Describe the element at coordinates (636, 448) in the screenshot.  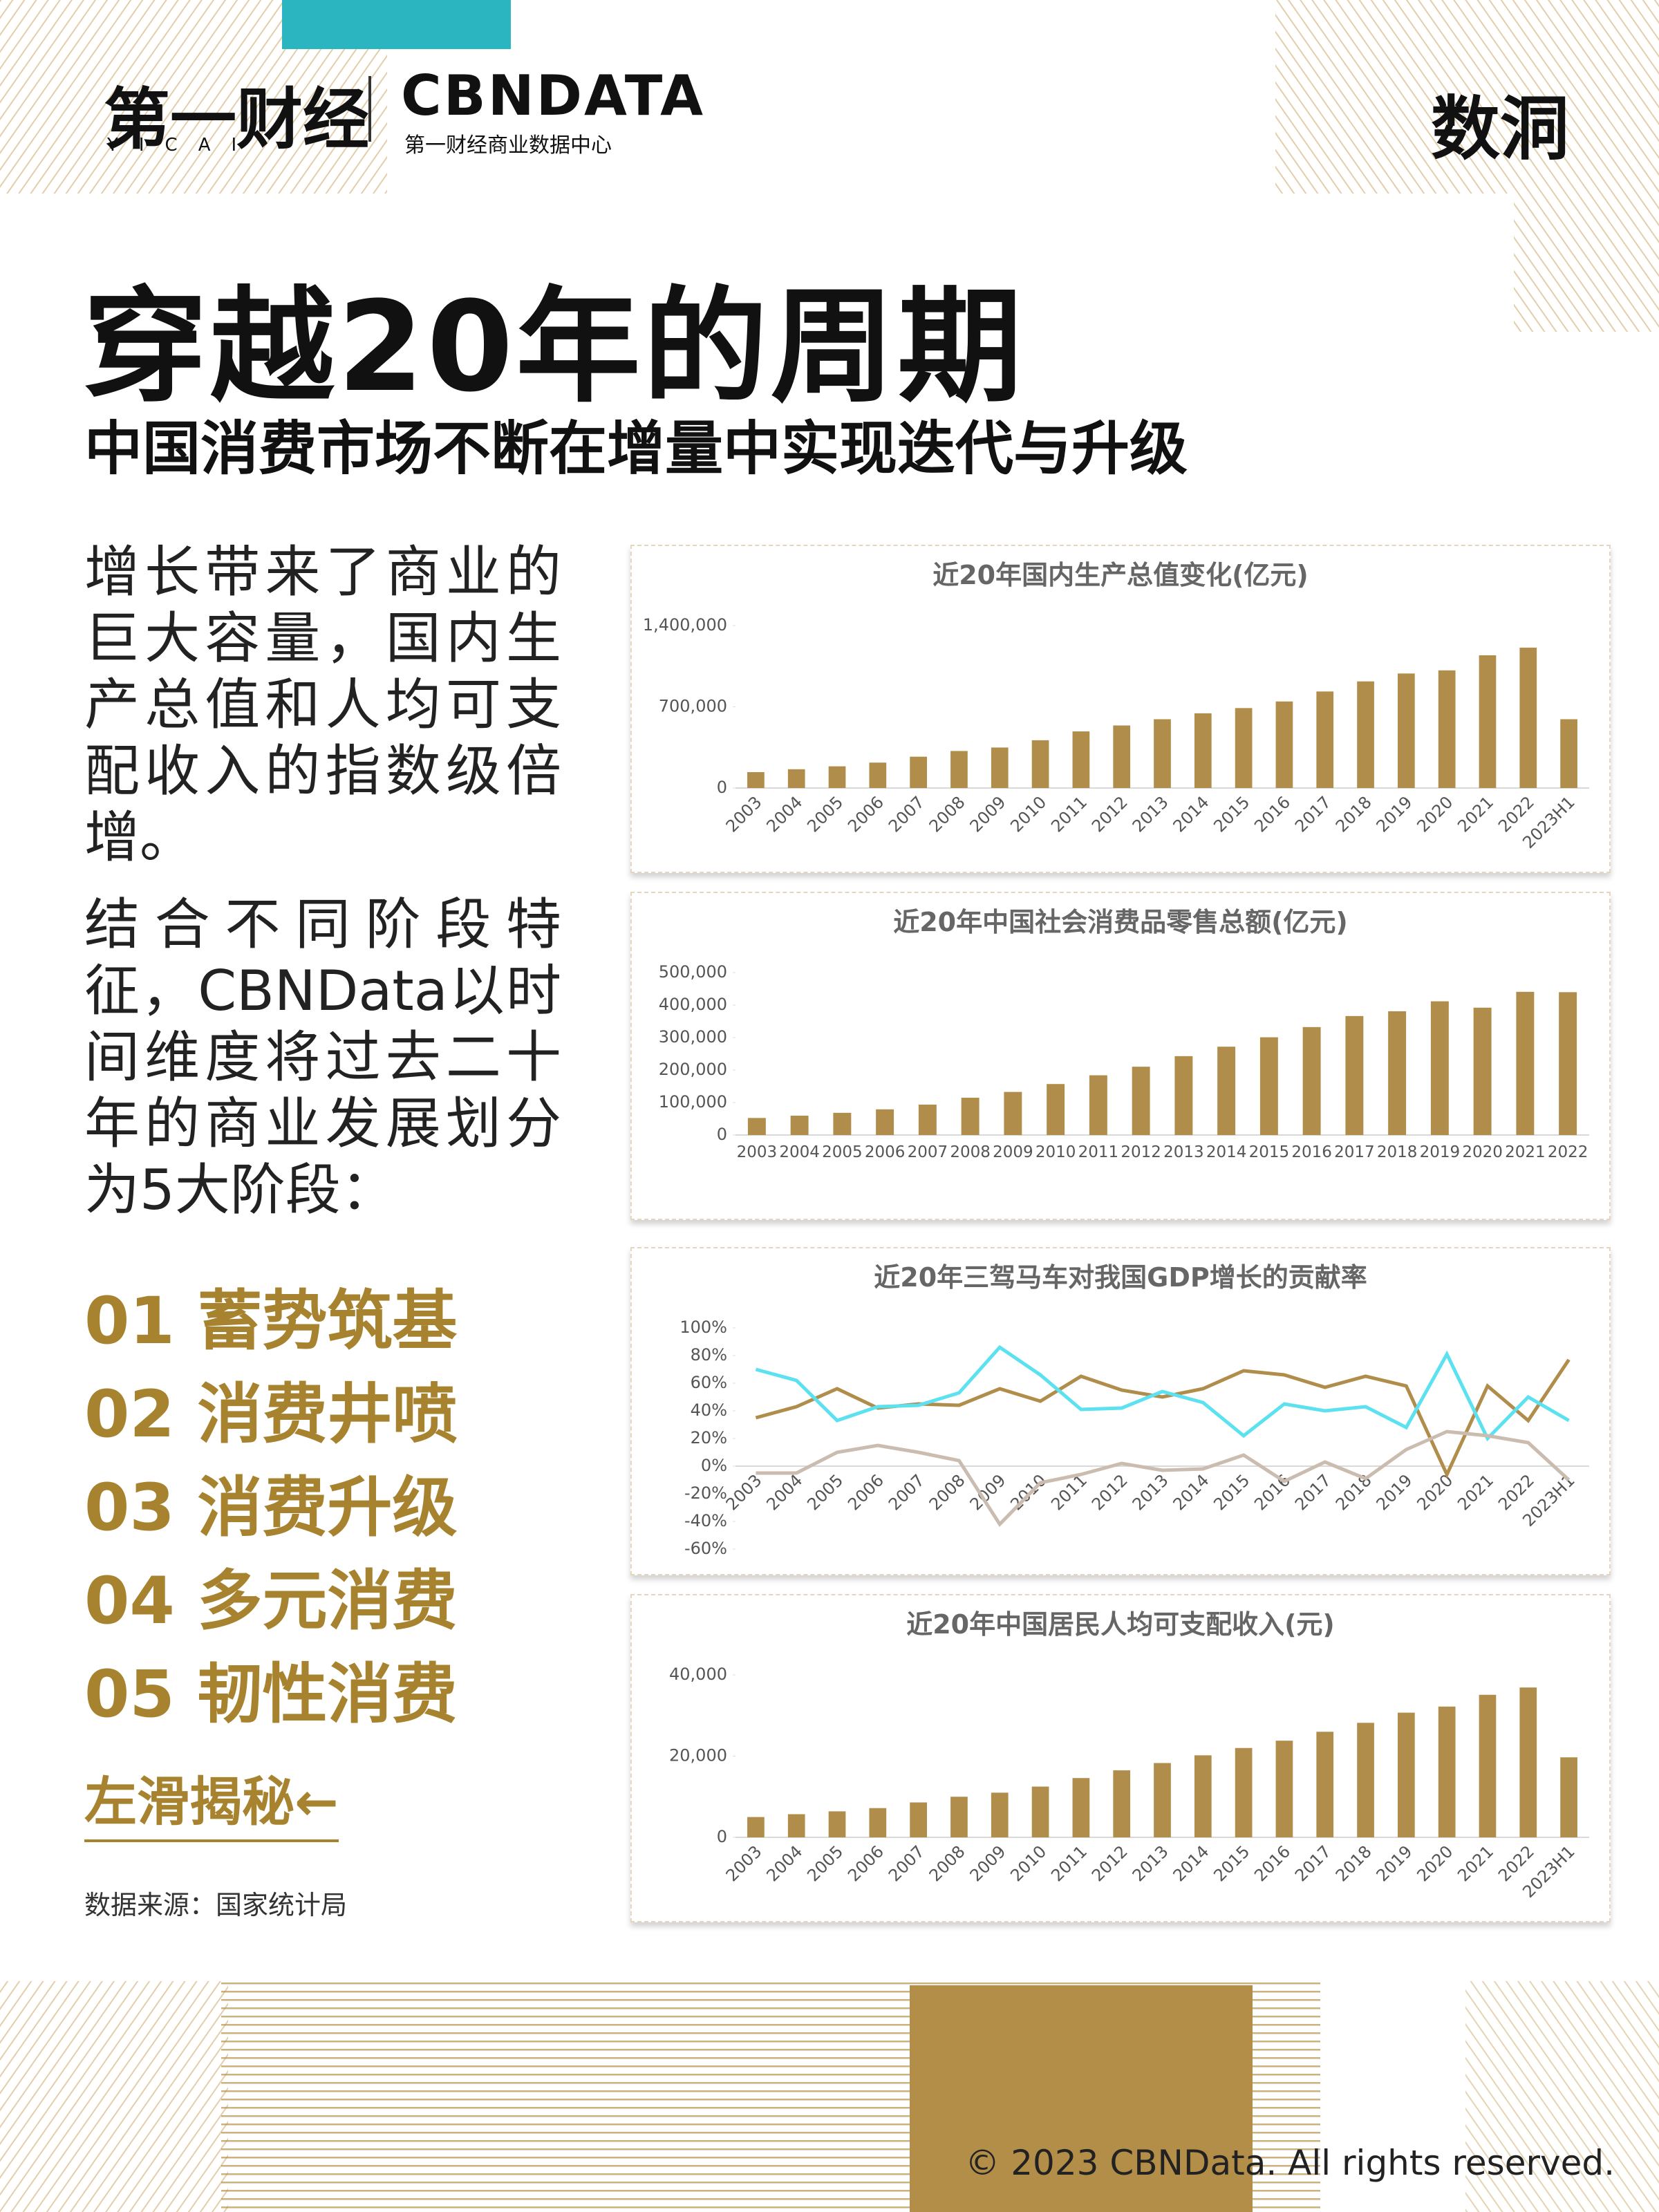
I see `subtitle: 中国消费市场不断在增量中实现迭代与升级` at that location.